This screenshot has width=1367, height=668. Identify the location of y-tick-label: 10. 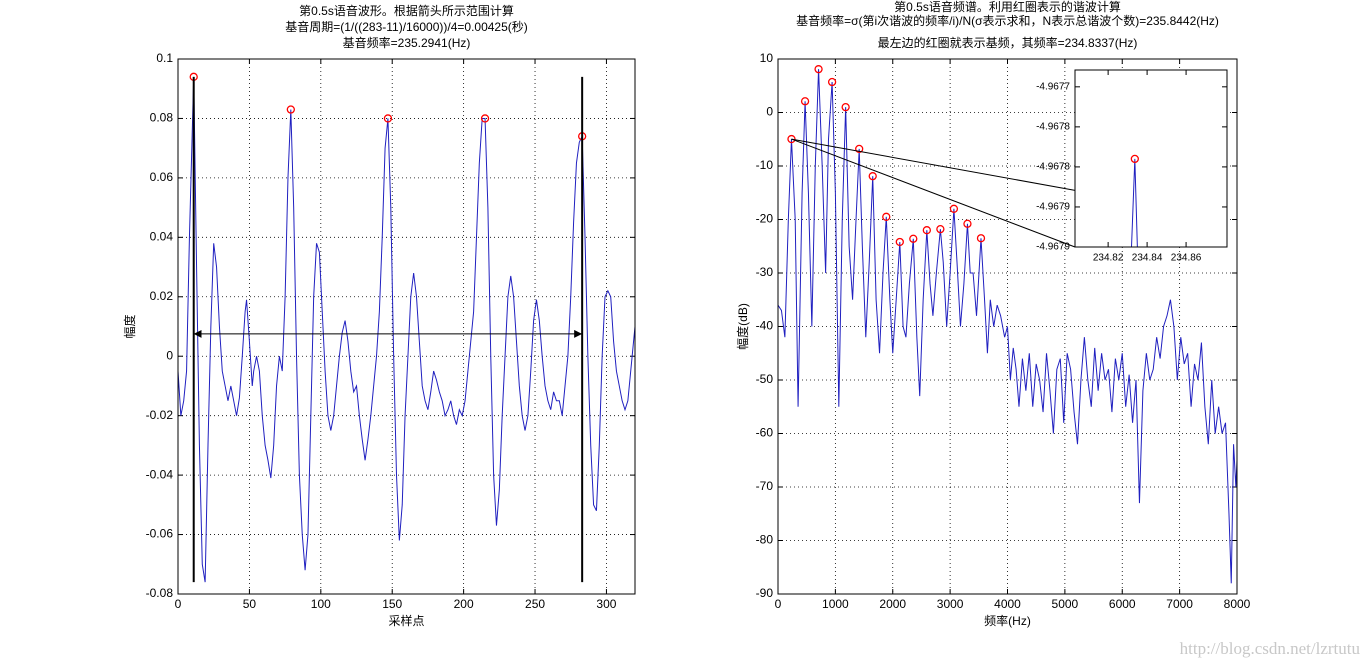
(767, 58).